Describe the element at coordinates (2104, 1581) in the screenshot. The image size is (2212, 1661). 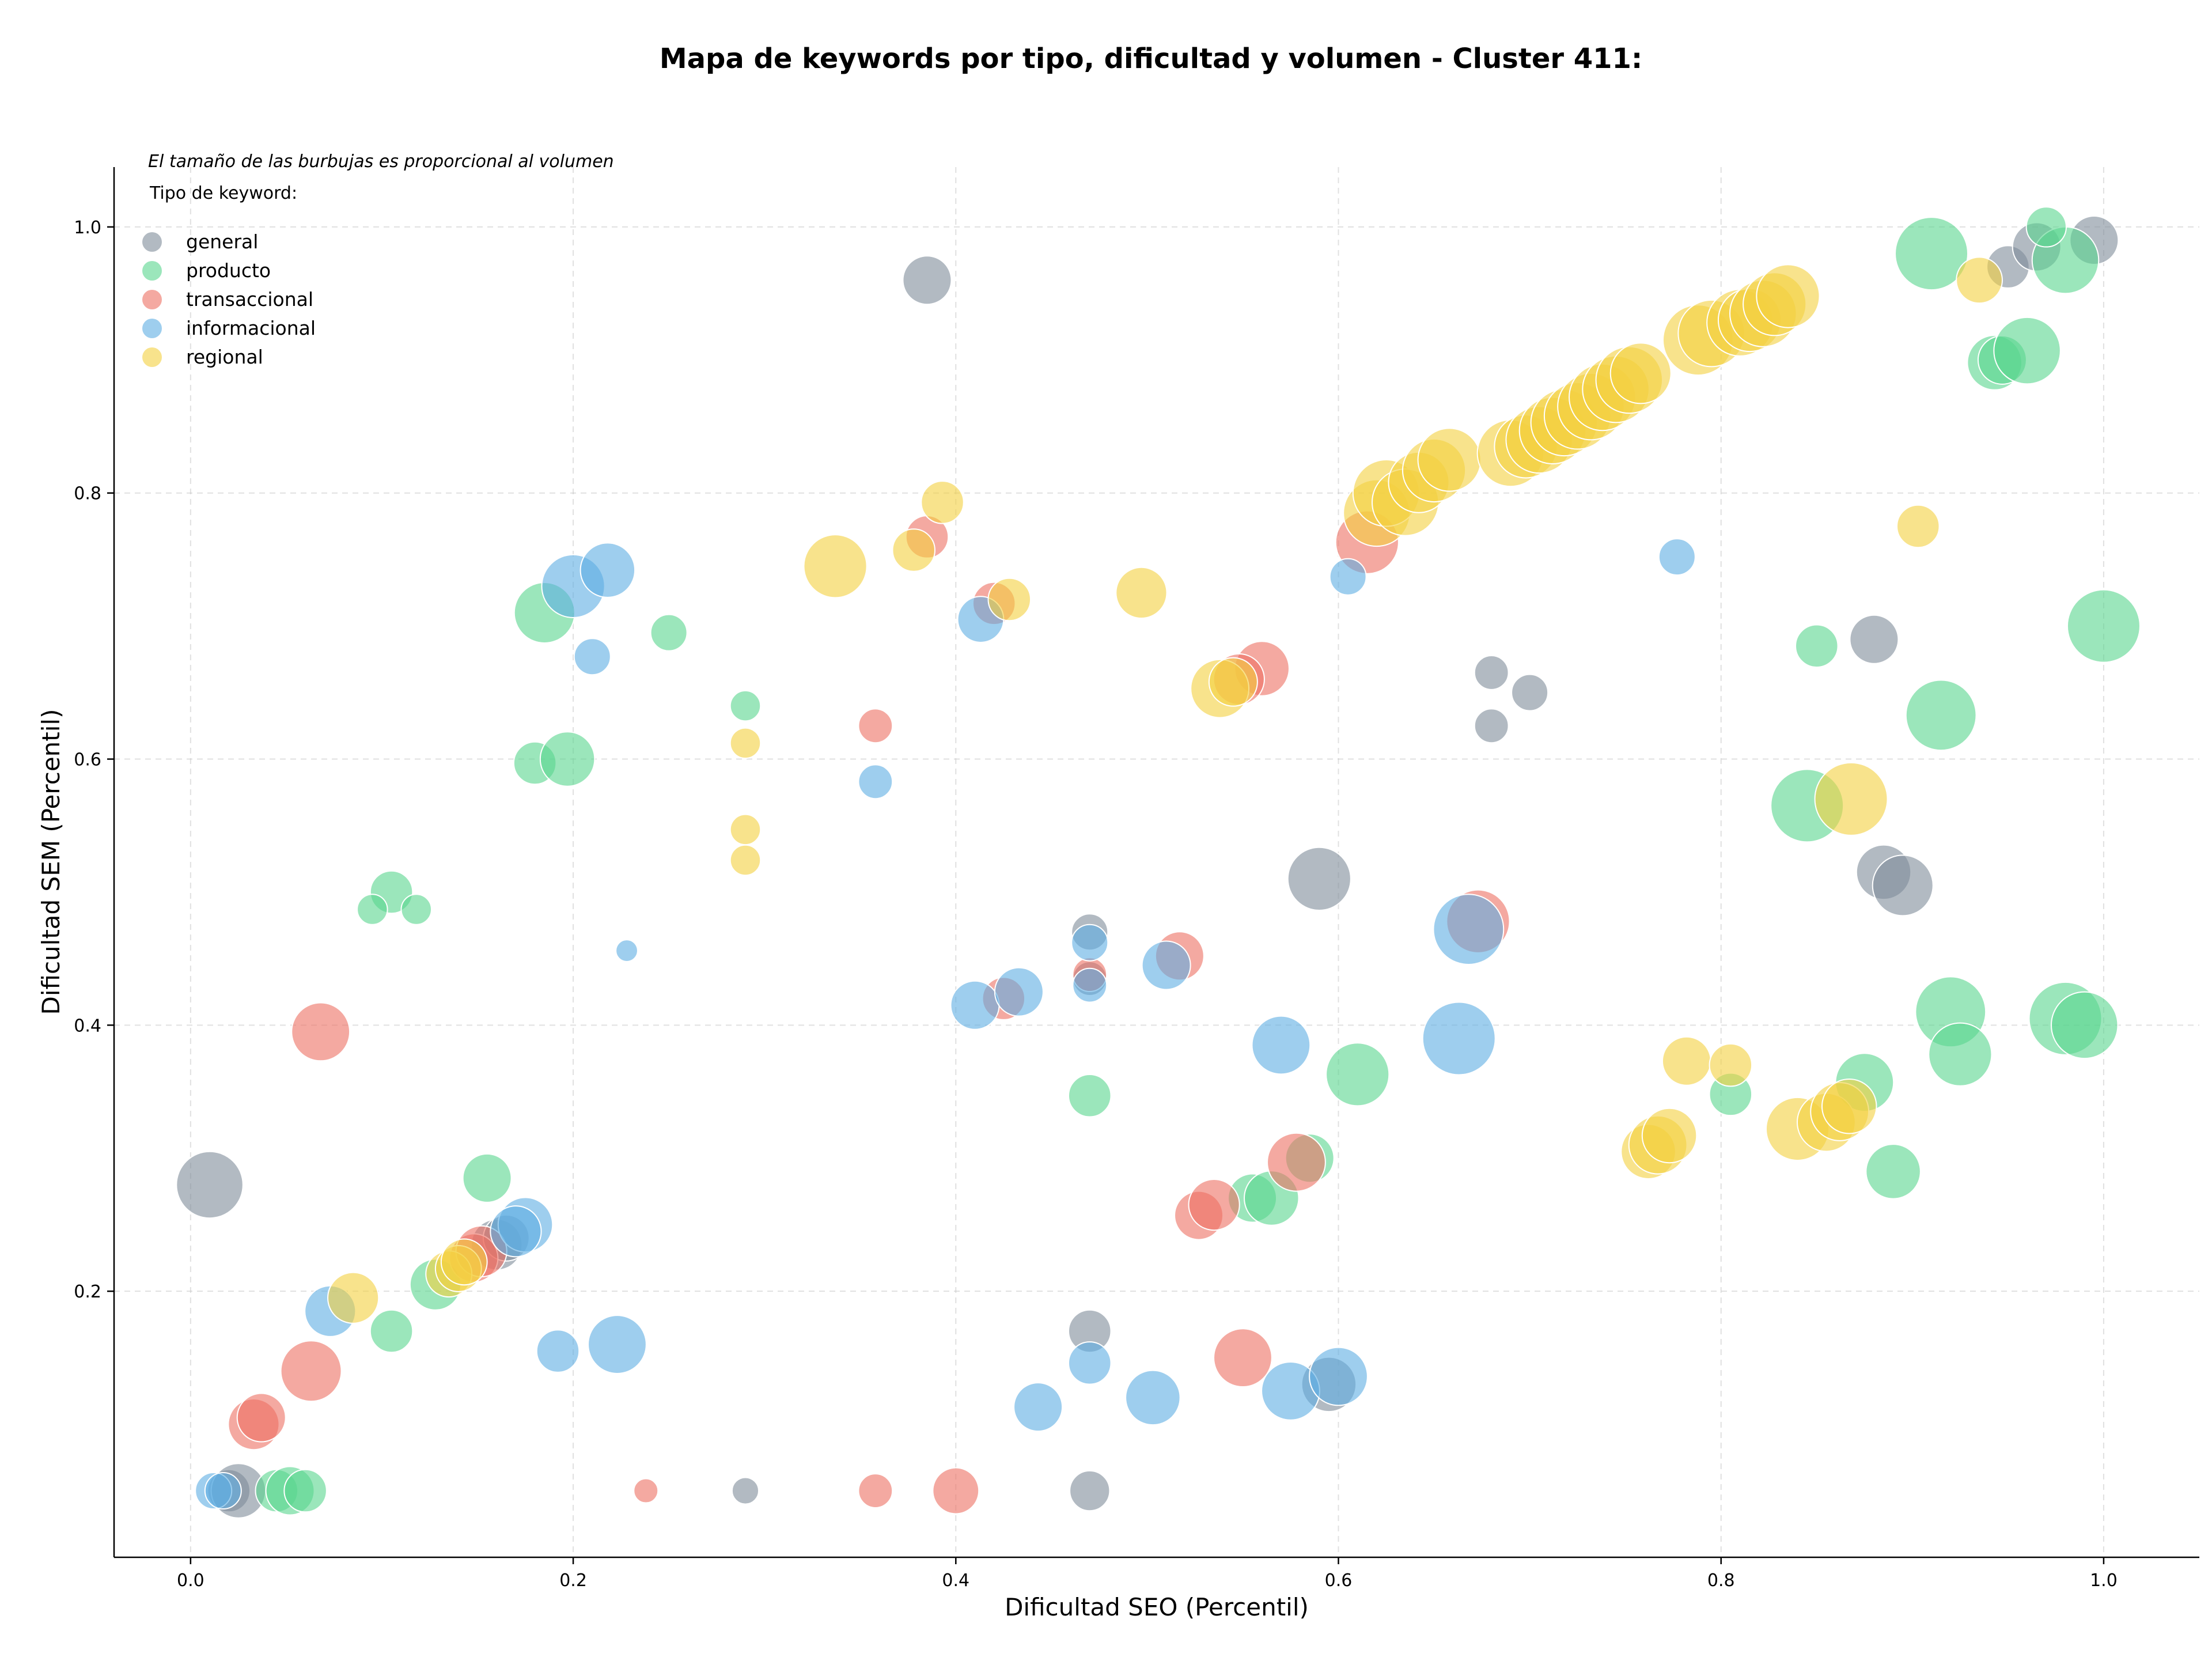
I see `x-tick-label: 1.0` at that location.